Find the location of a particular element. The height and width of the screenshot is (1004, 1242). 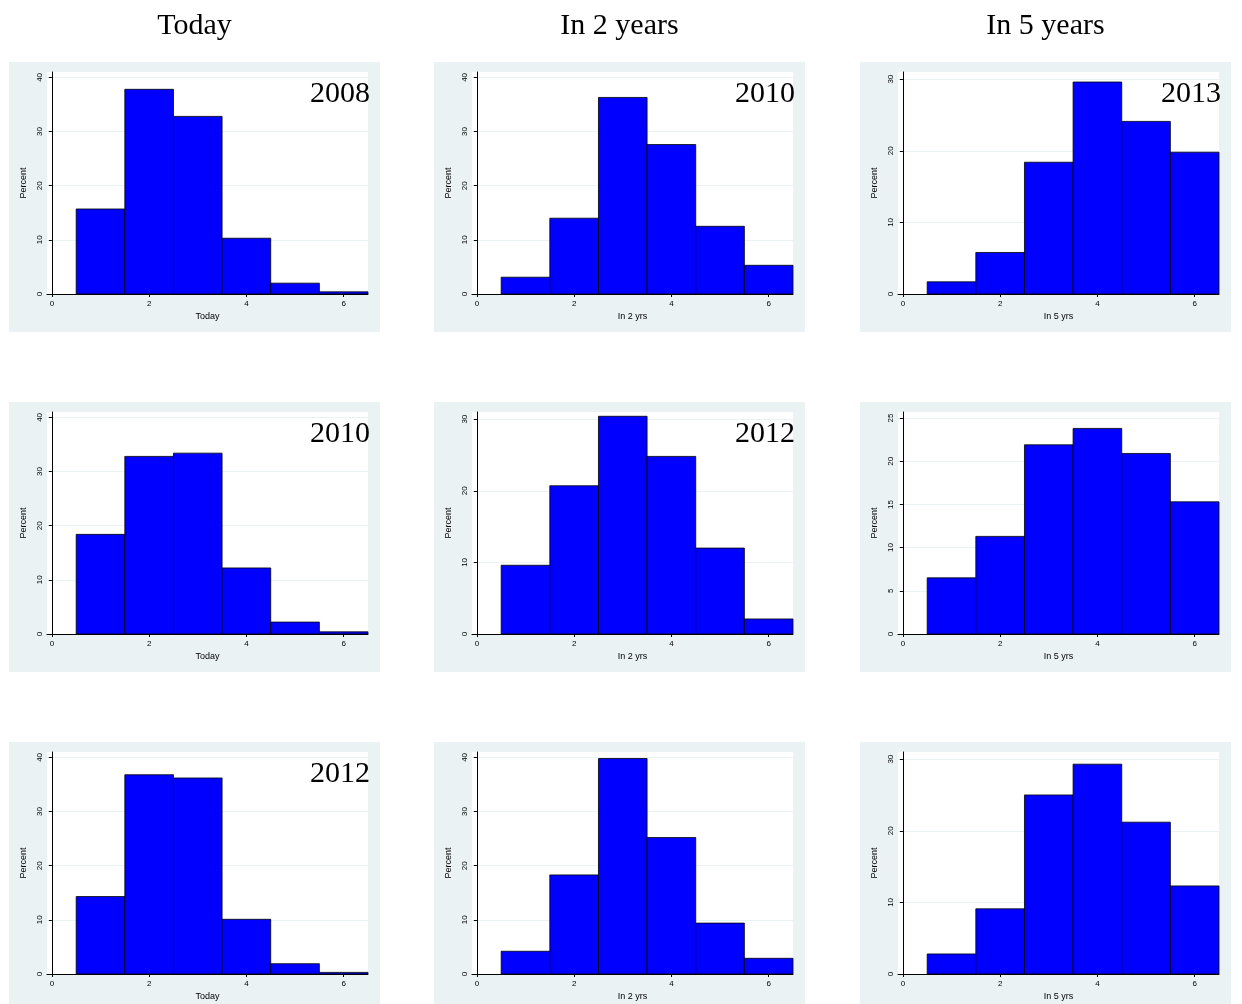

y-tick-label: 5 is located at coordinates (890, 591).